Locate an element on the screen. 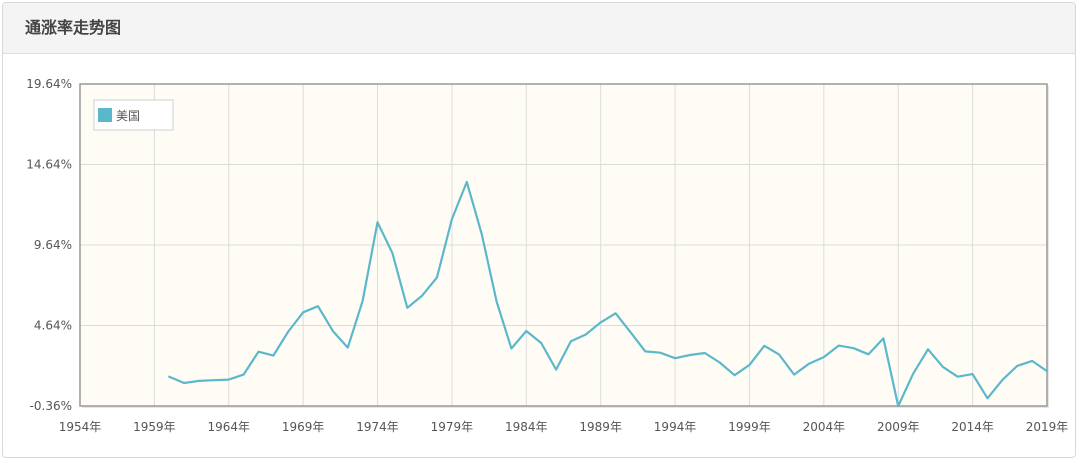  x-tick-label: 1999年 is located at coordinates (749, 427).